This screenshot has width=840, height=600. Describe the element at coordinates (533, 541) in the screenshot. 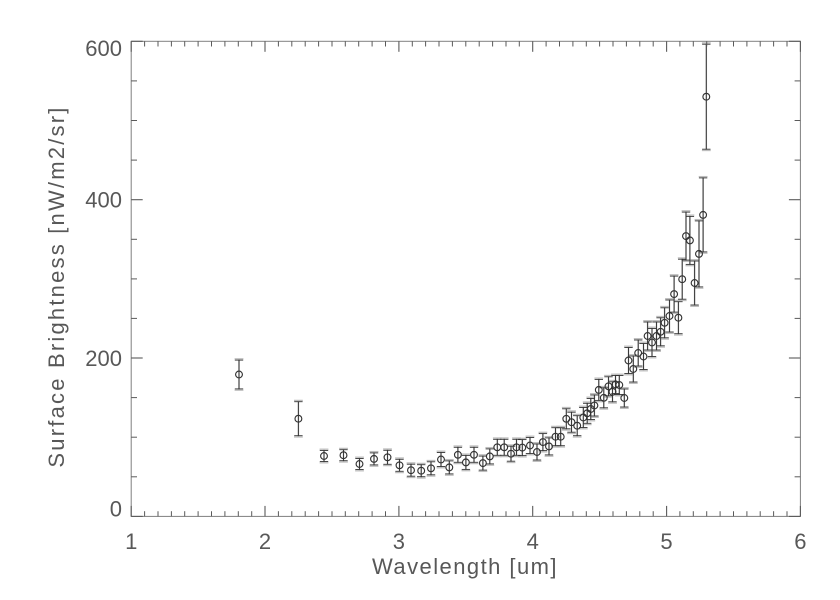

I see `svg-text: 4` at that location.